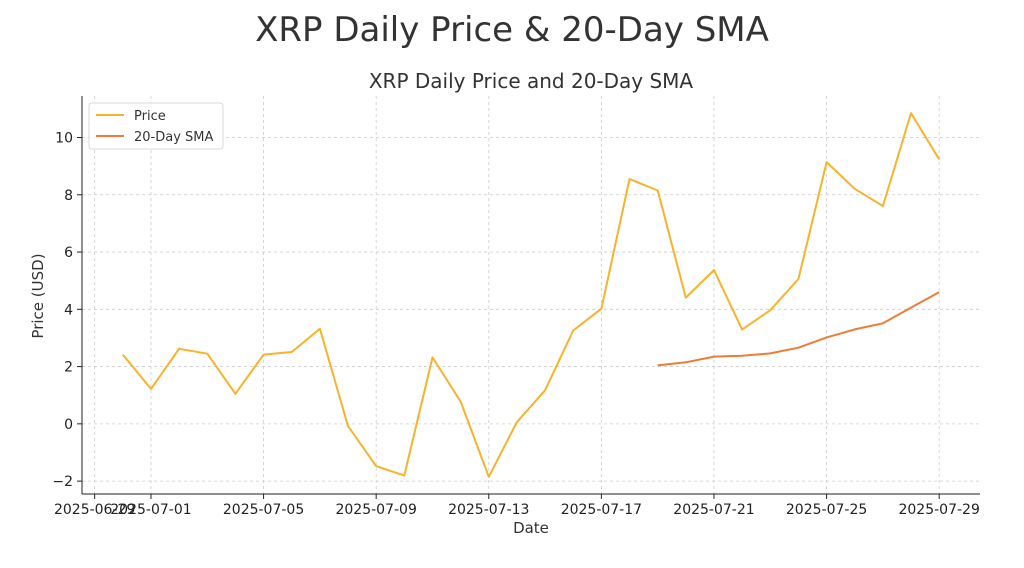 The width and height of the screenshot is (1024, 568). What do you see at coordinates (68, 425) in the screenshot?
I see `y-tick-label: 0` at bounding box center [68, 425].